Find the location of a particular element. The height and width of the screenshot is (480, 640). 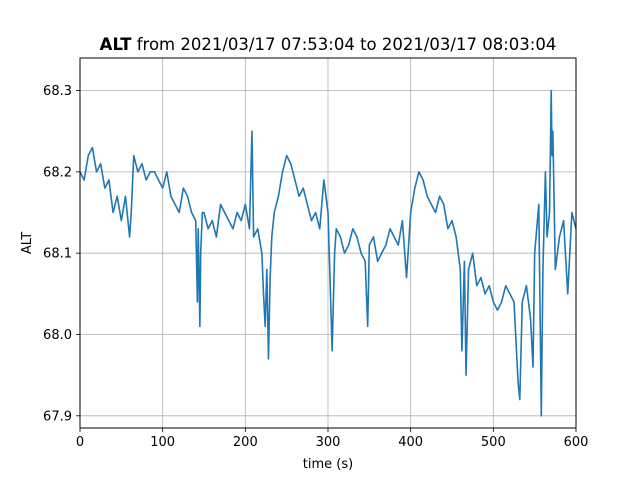

x-axis-ticks: 0 100 200 300 400 500 600 is located at coordinates (332, 439).